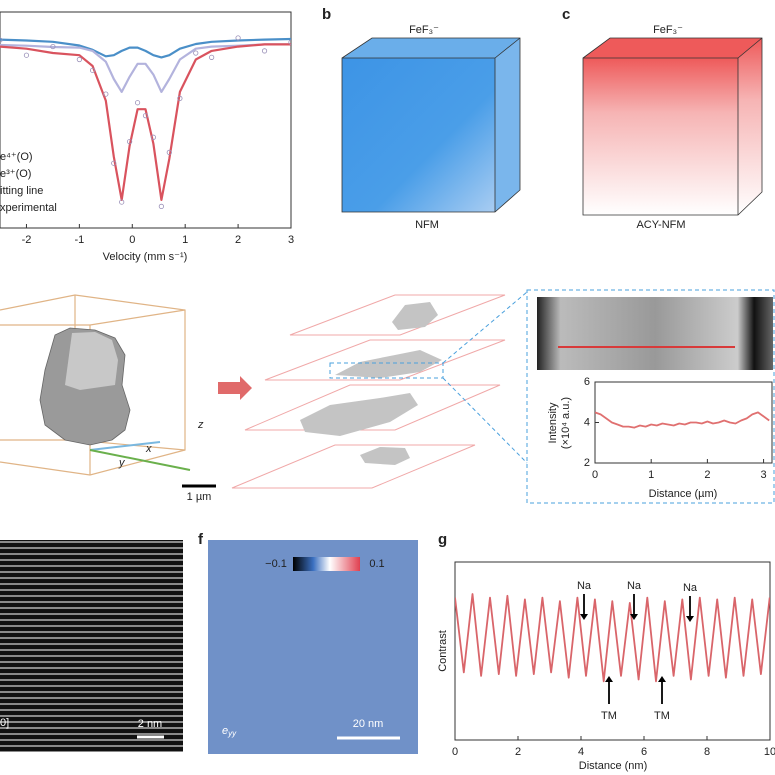 This screenshot has height=775, width=775. Describe the element at coordinates (443, 651) in the screenshot. I see `y-axis-label: Contrast` at that location.